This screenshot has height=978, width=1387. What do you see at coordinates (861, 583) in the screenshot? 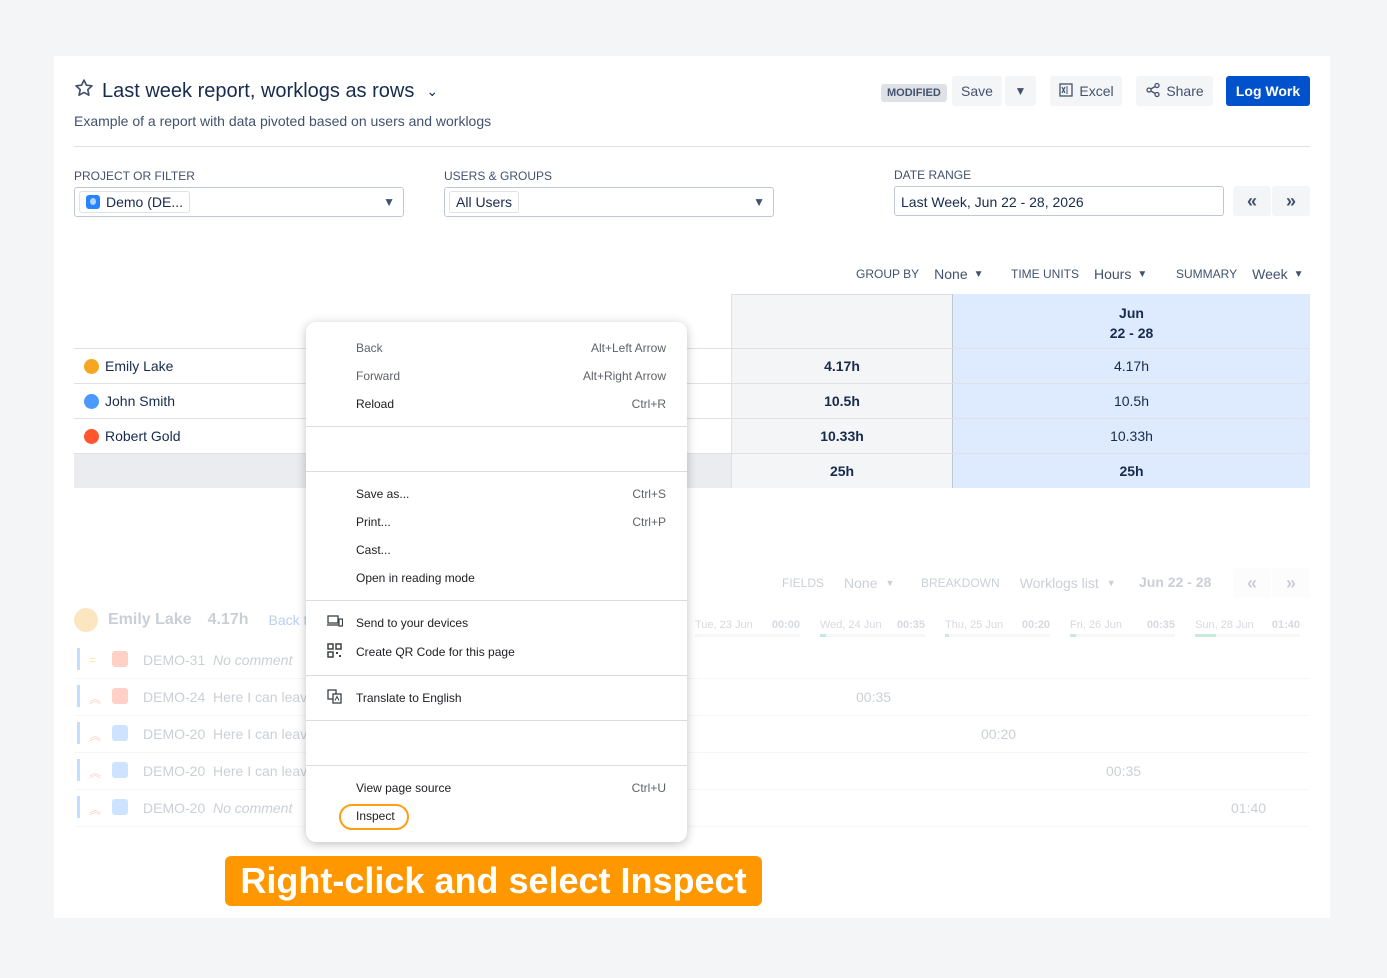
I see `fields-value: None` at bounding box center [861, 583].